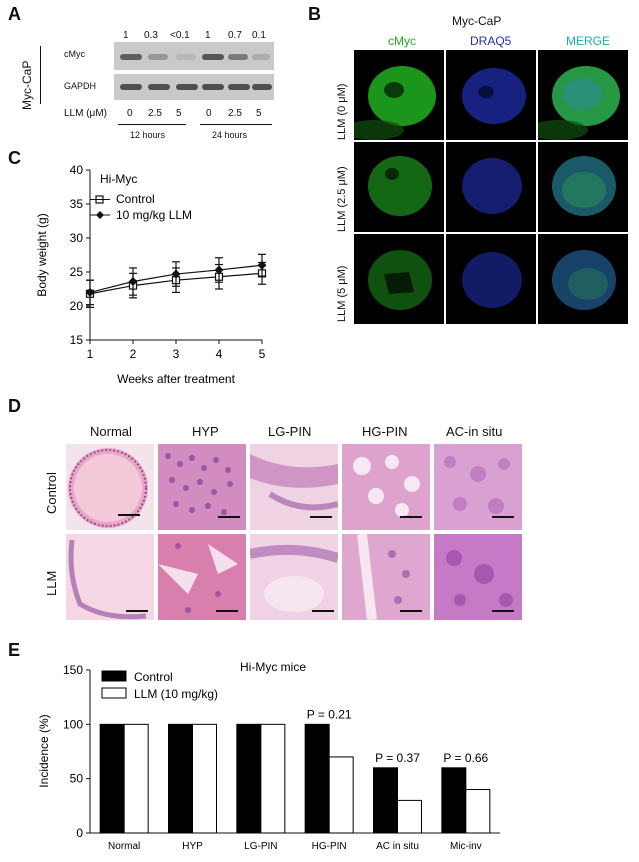 The height and width of the screenshot is (862, 639). Describe the element at coordinates (159, 685) in the screenshot. I see `chart-e-legend: Control LLM (10 mg/kg)` at that location.